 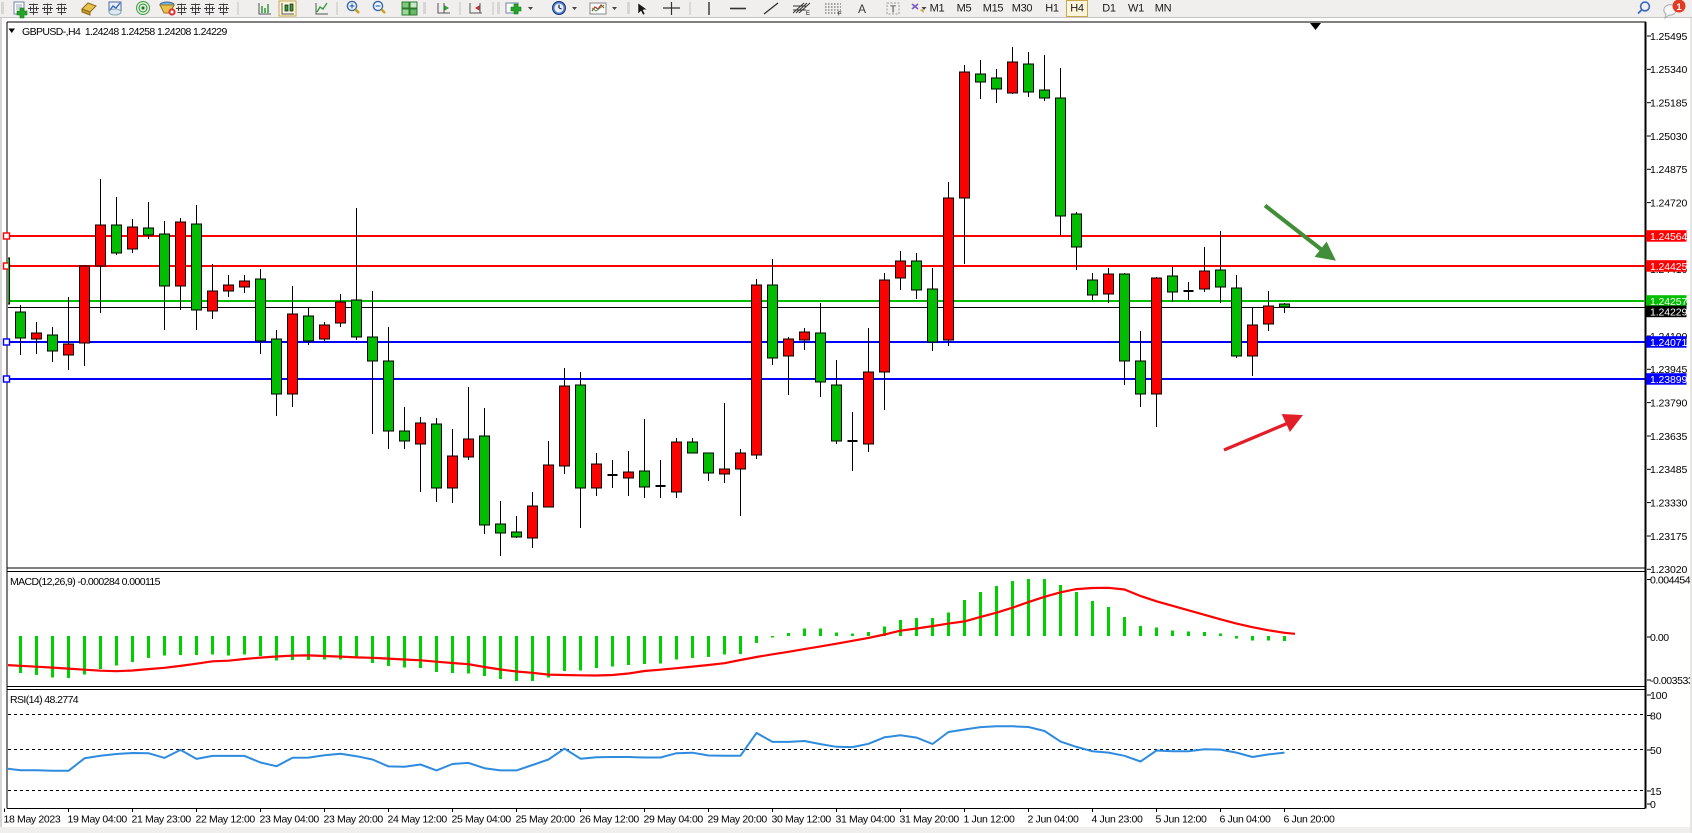 I want to click on svg-text: 1.24229, so click(x=1669, y=312).